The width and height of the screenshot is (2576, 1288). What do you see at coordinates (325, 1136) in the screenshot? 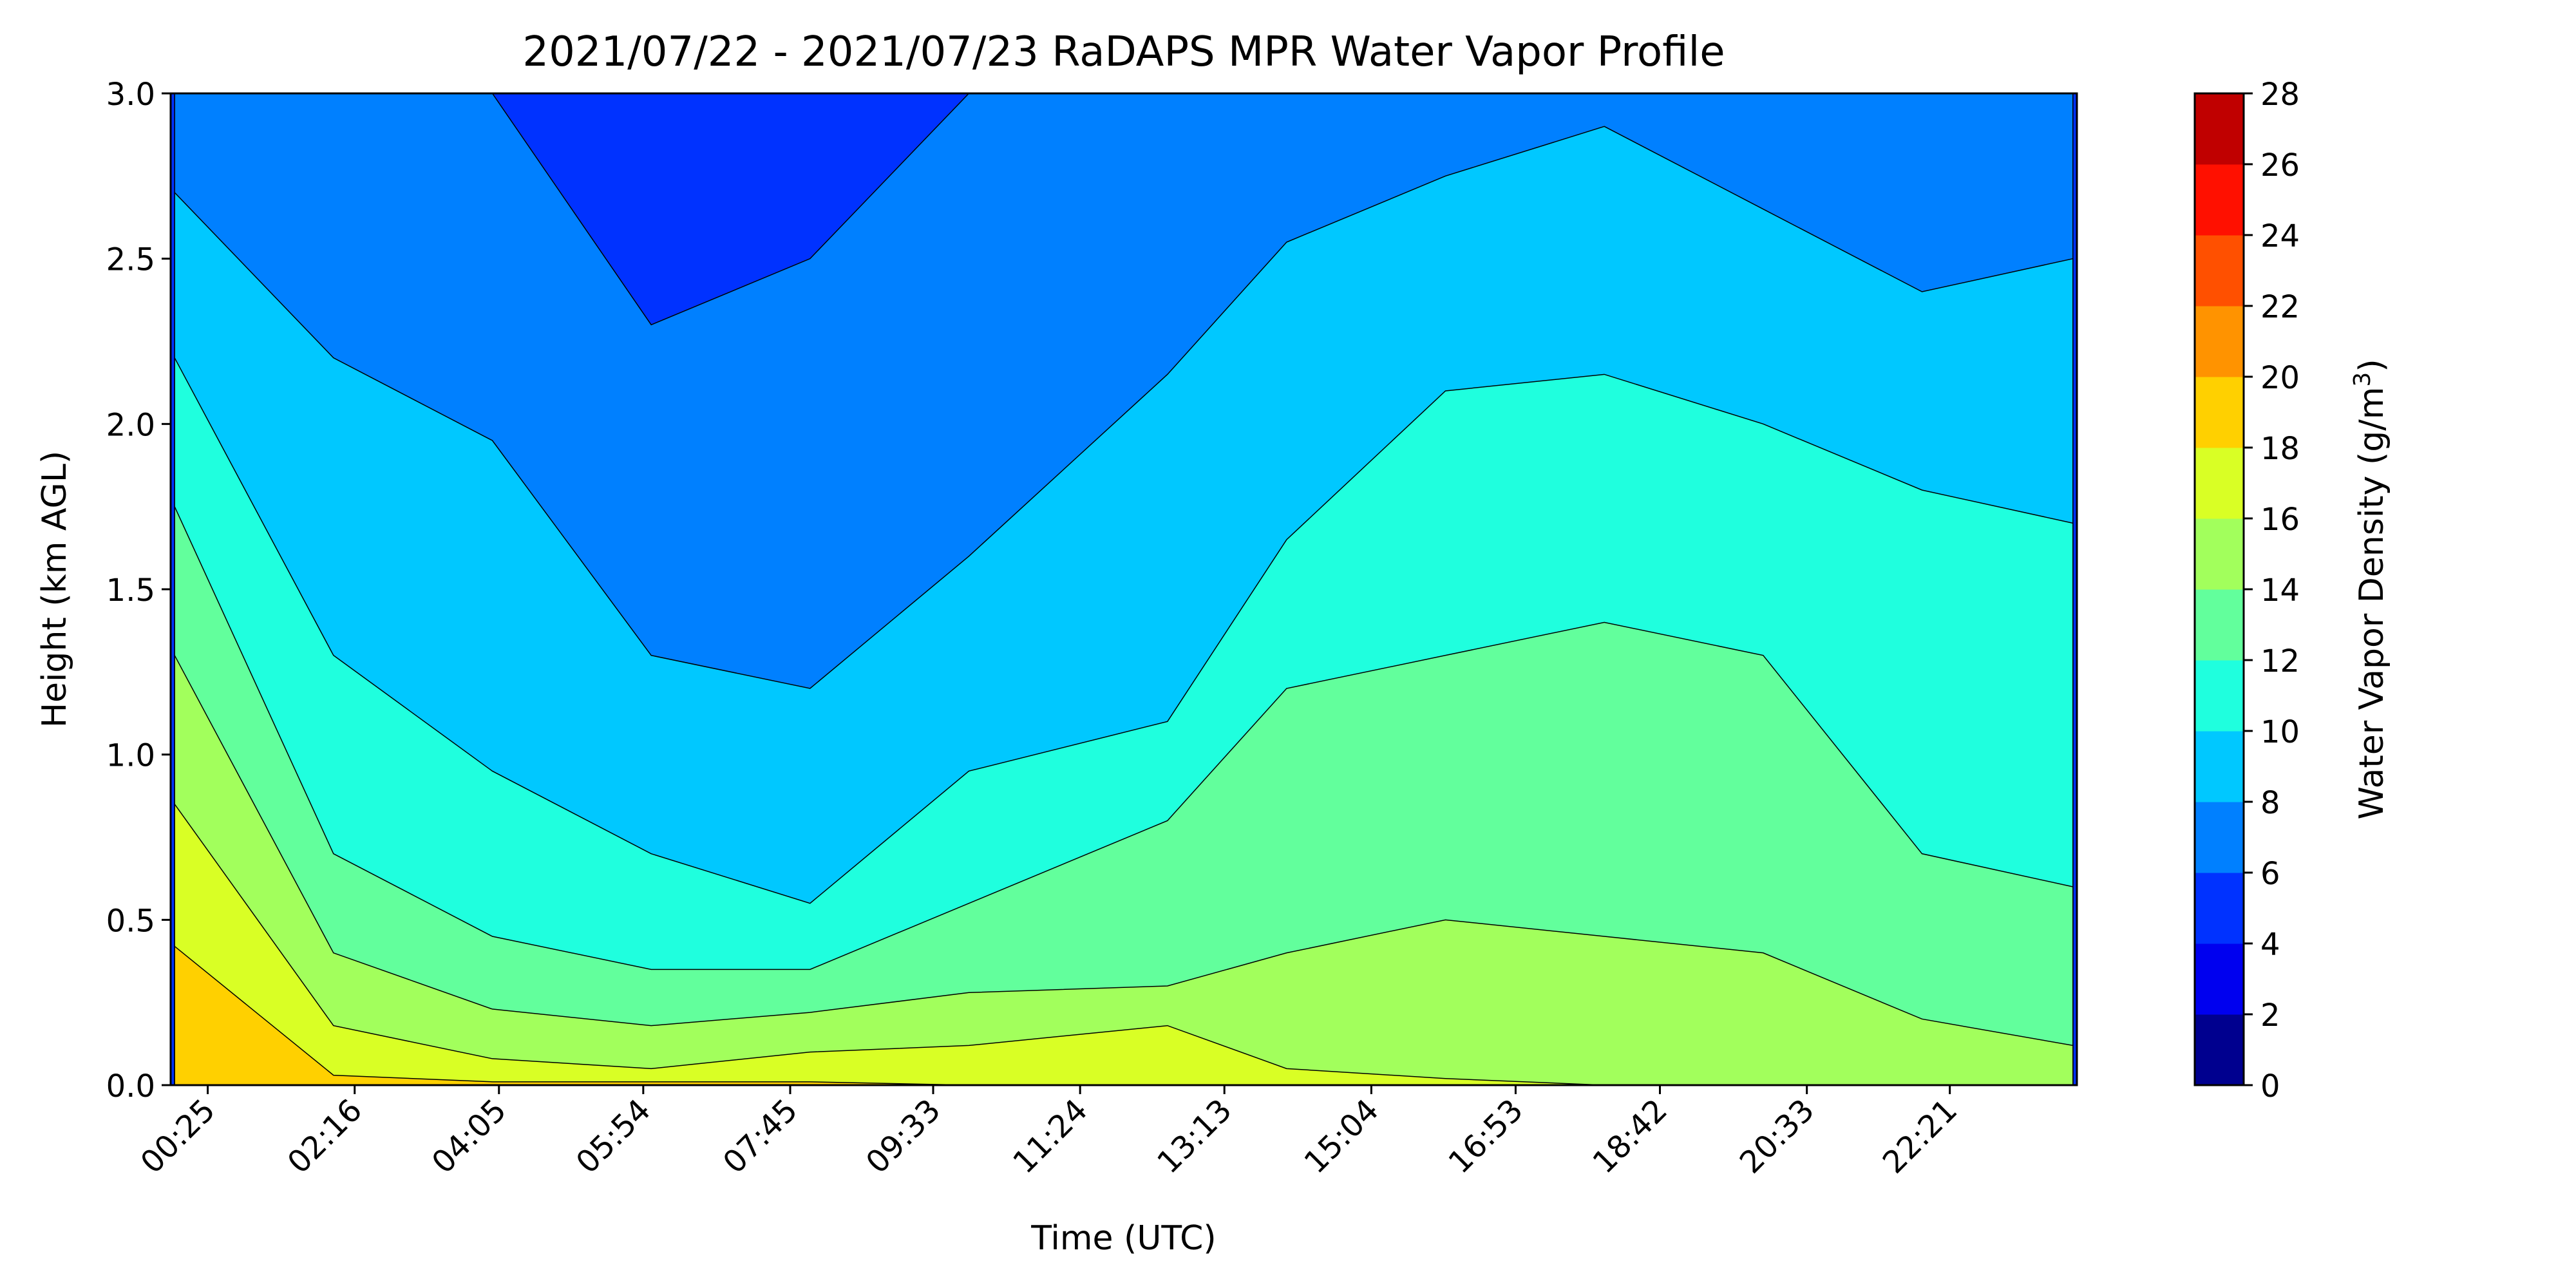
I see `x-tick-label: 02:16` at bounding box center [325, 1136].